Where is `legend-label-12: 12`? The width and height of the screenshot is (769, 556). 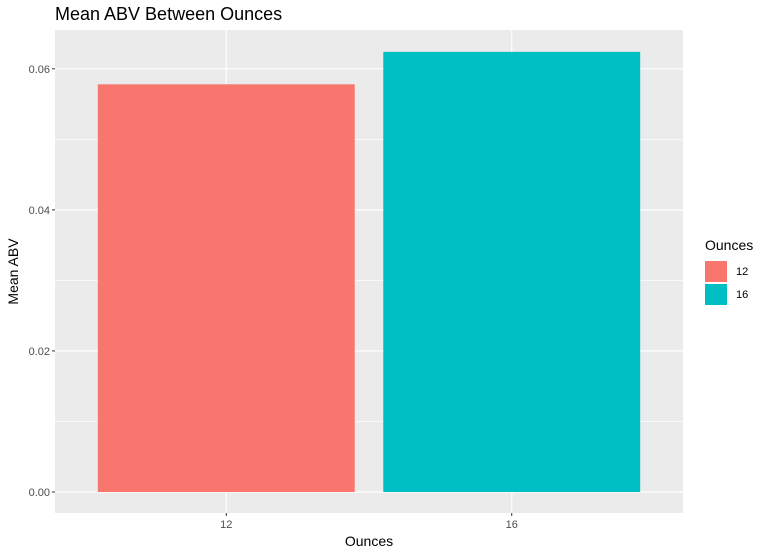 legend-label-12: 12 is located at coordinates (742, 272).